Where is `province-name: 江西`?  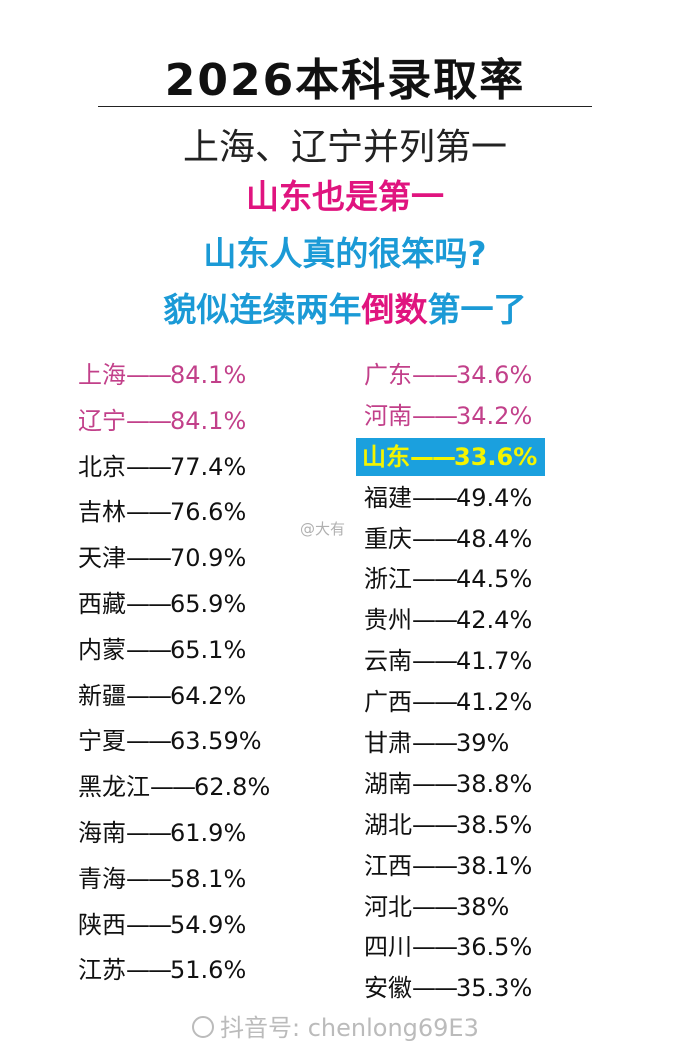
province-name: 江西 is located at coordinates (388, 865).